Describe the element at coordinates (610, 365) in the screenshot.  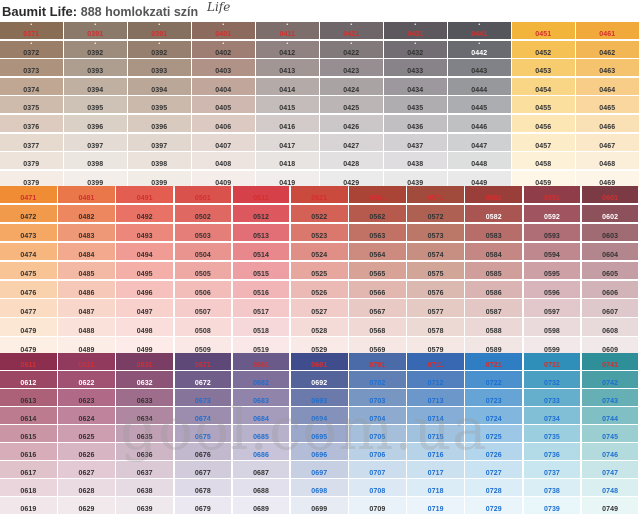
I see `color-code-label: 0741` at that location.